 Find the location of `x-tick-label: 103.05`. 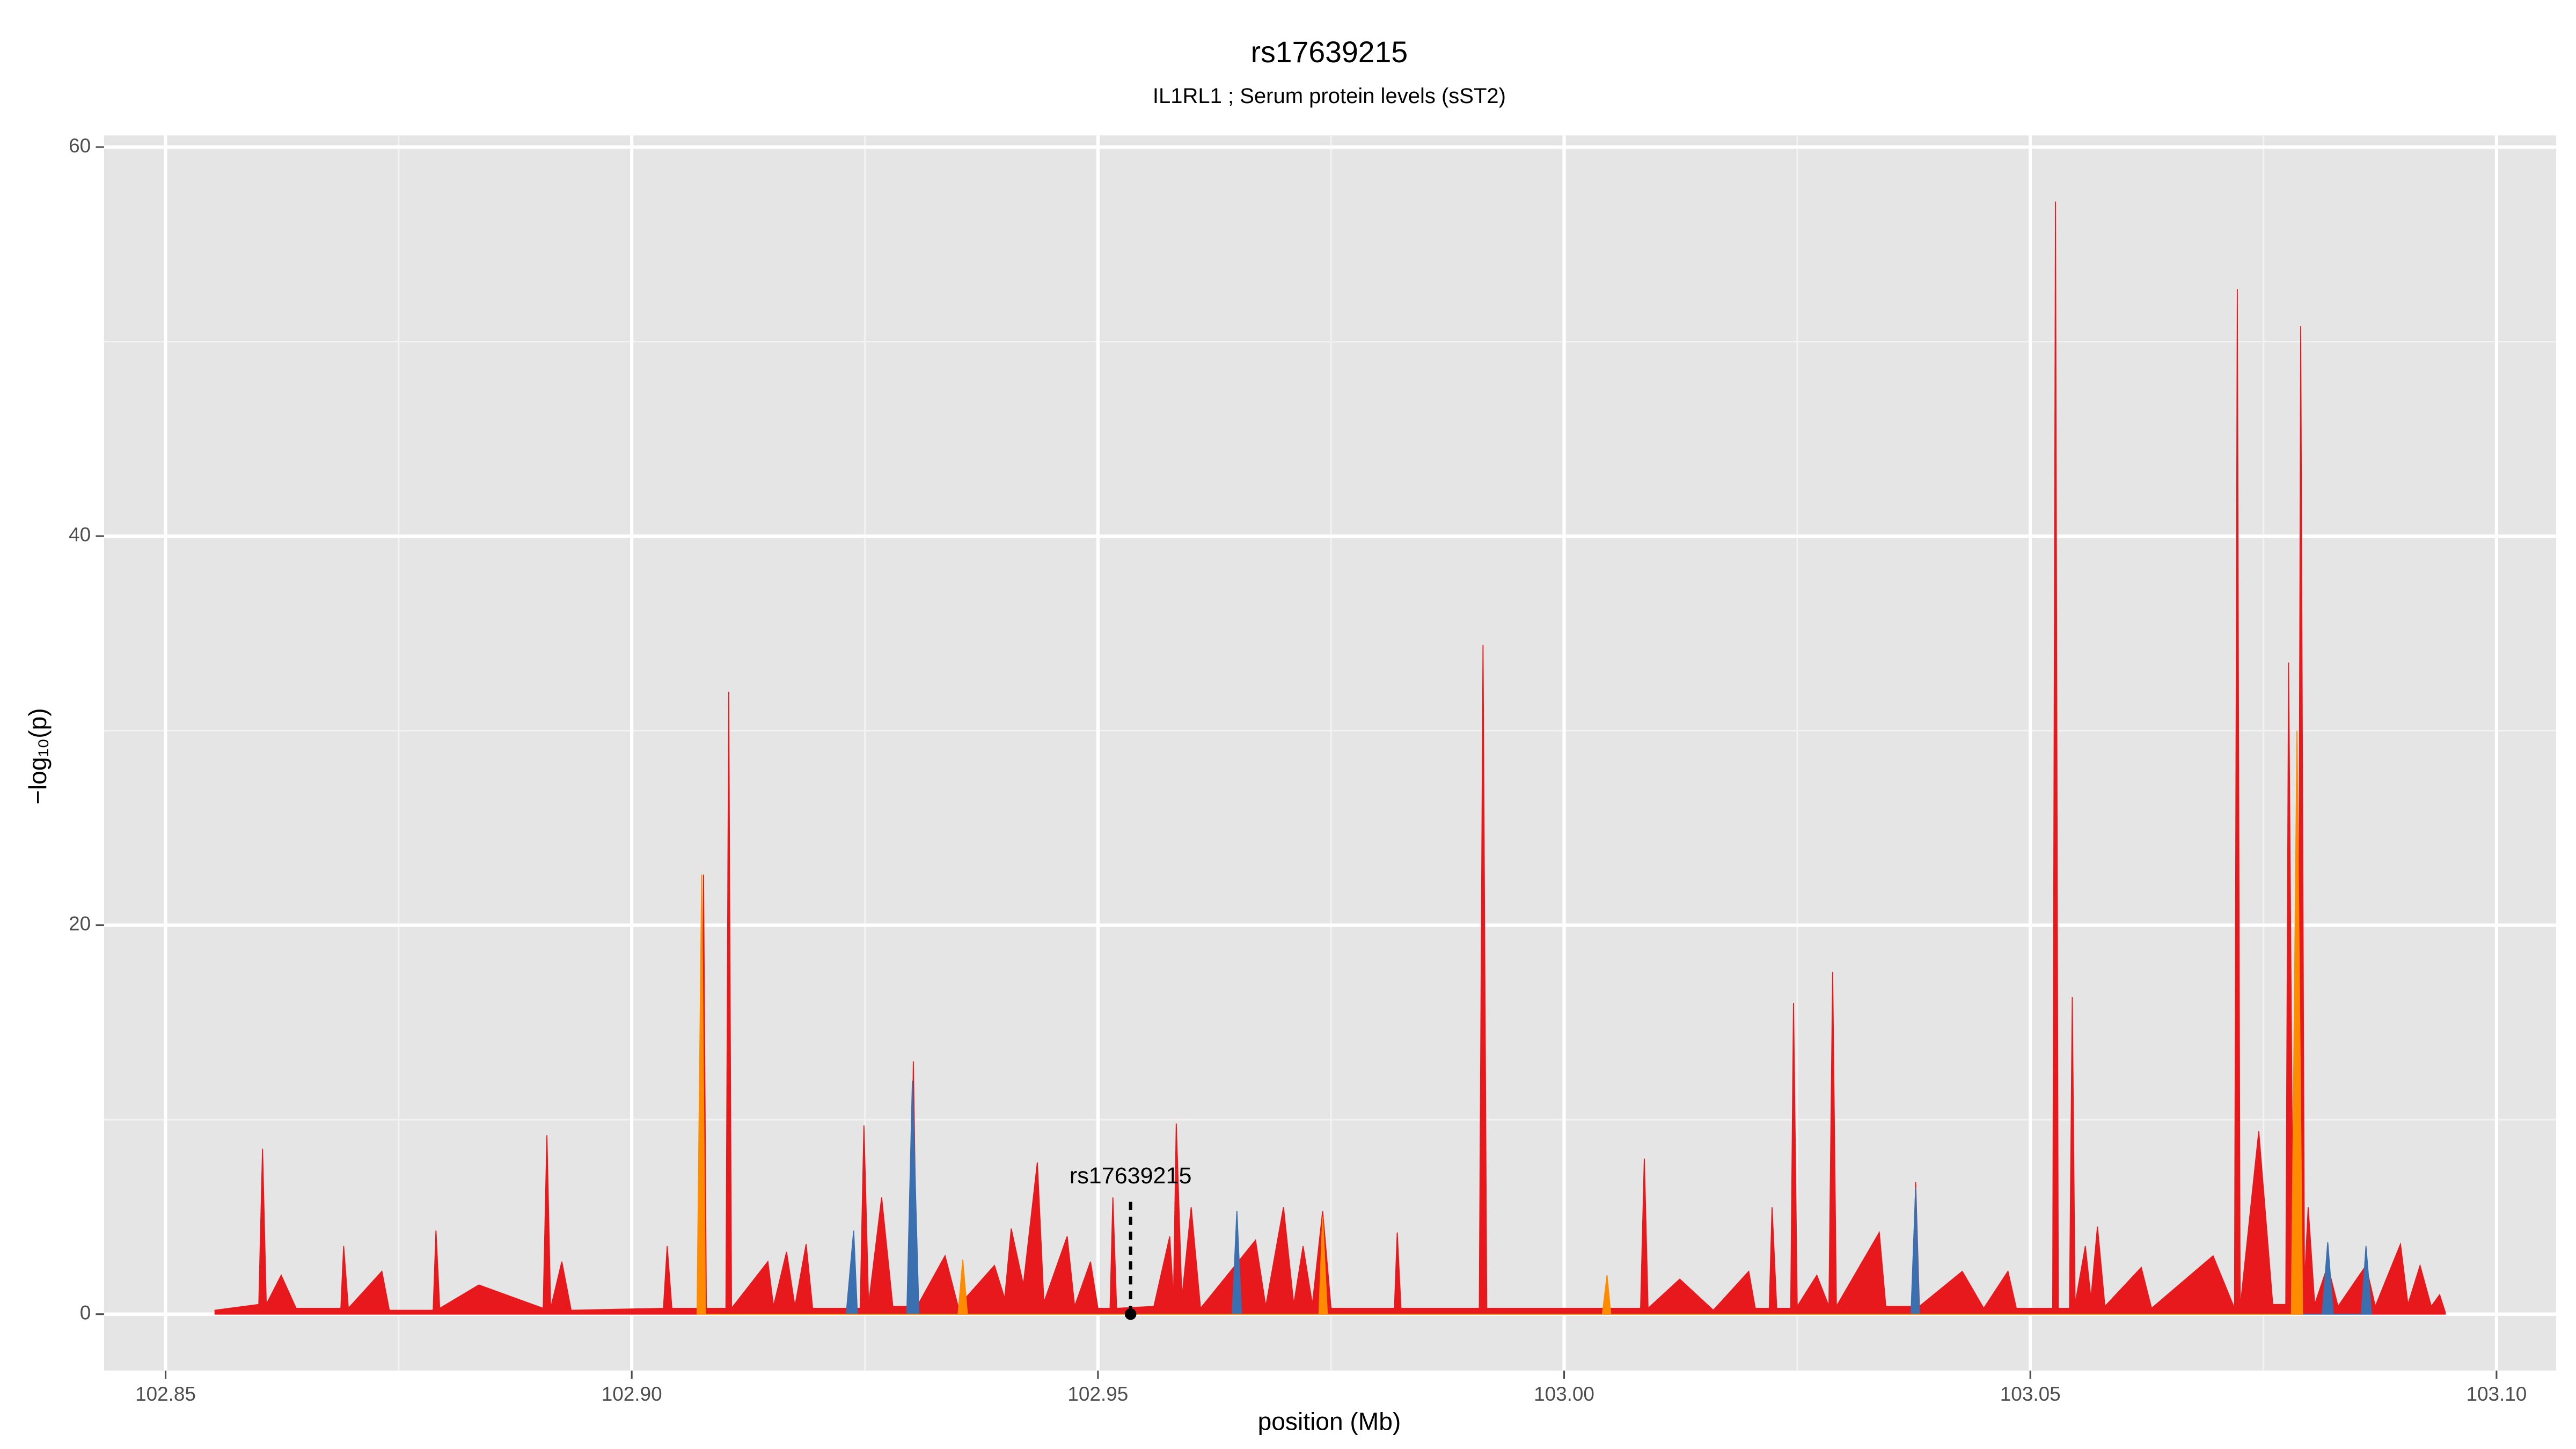

x-tick-label: 103.05 is located at coordinates (2030, 1394).